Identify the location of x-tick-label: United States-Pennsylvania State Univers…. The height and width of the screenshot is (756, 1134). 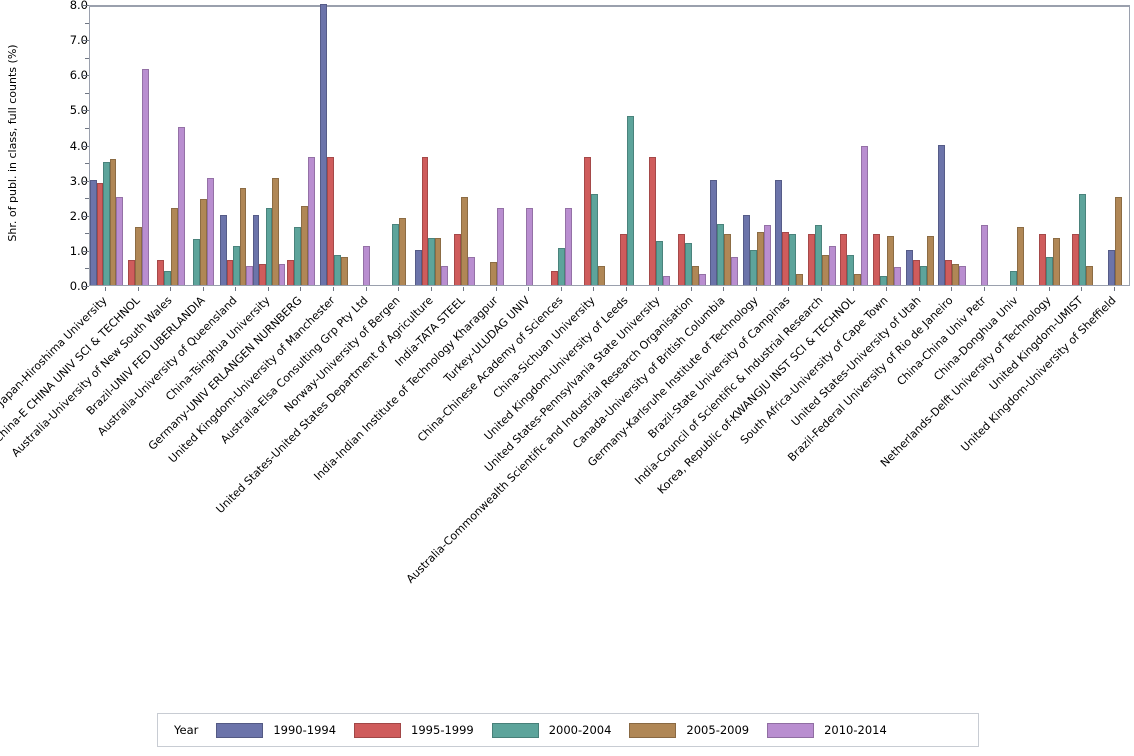
(572, 384).